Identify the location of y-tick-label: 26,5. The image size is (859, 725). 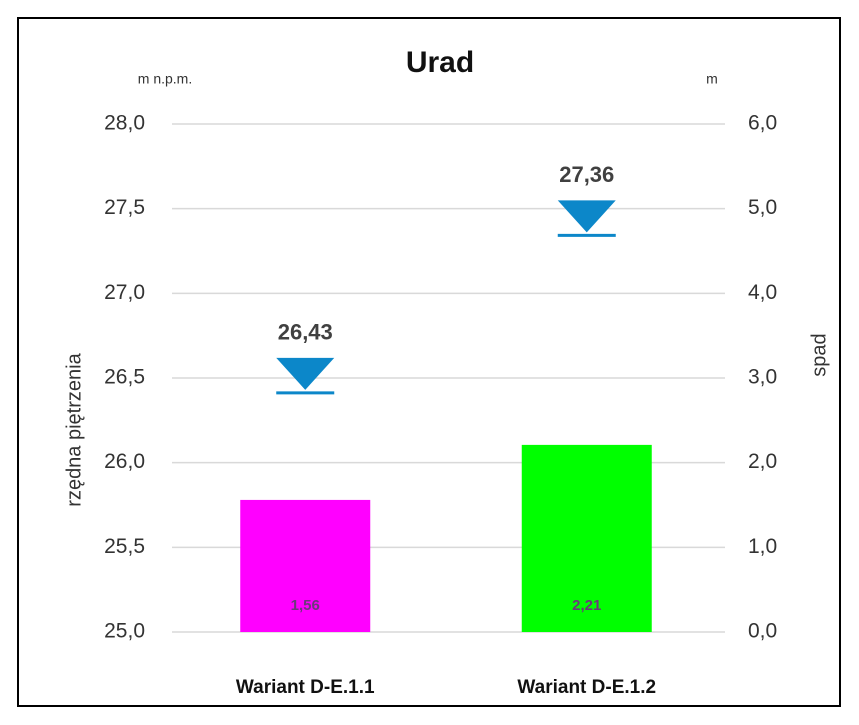
(124, 377).